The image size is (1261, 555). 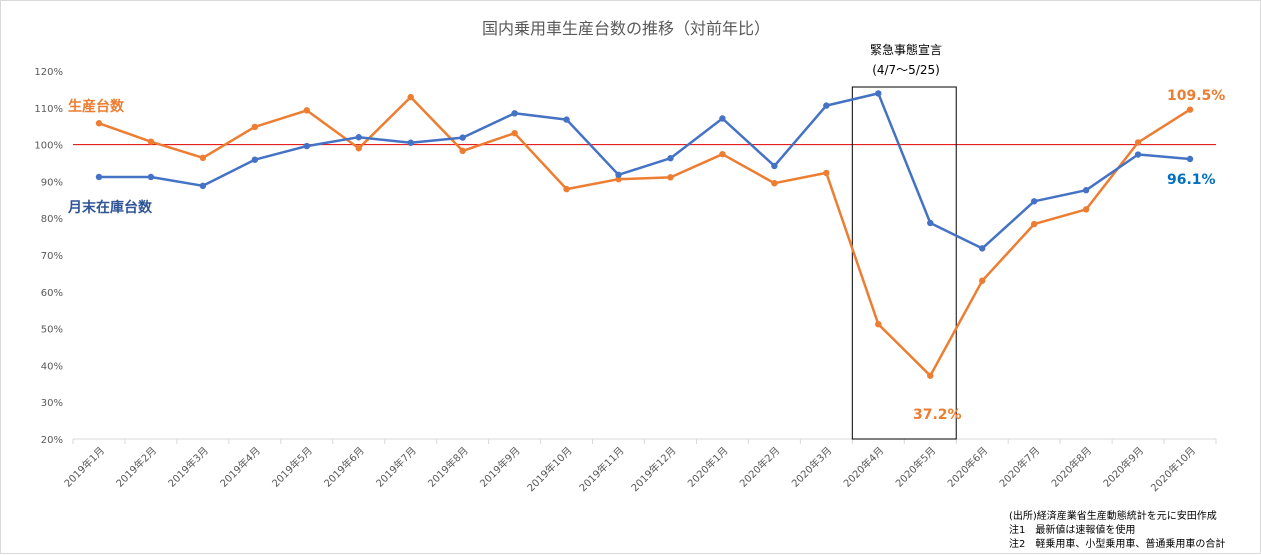 What do you see at coordinates (653, 469) in the screenshot?
I see `x-tick-label: 2019年12月` at bounding box center [653, 469].